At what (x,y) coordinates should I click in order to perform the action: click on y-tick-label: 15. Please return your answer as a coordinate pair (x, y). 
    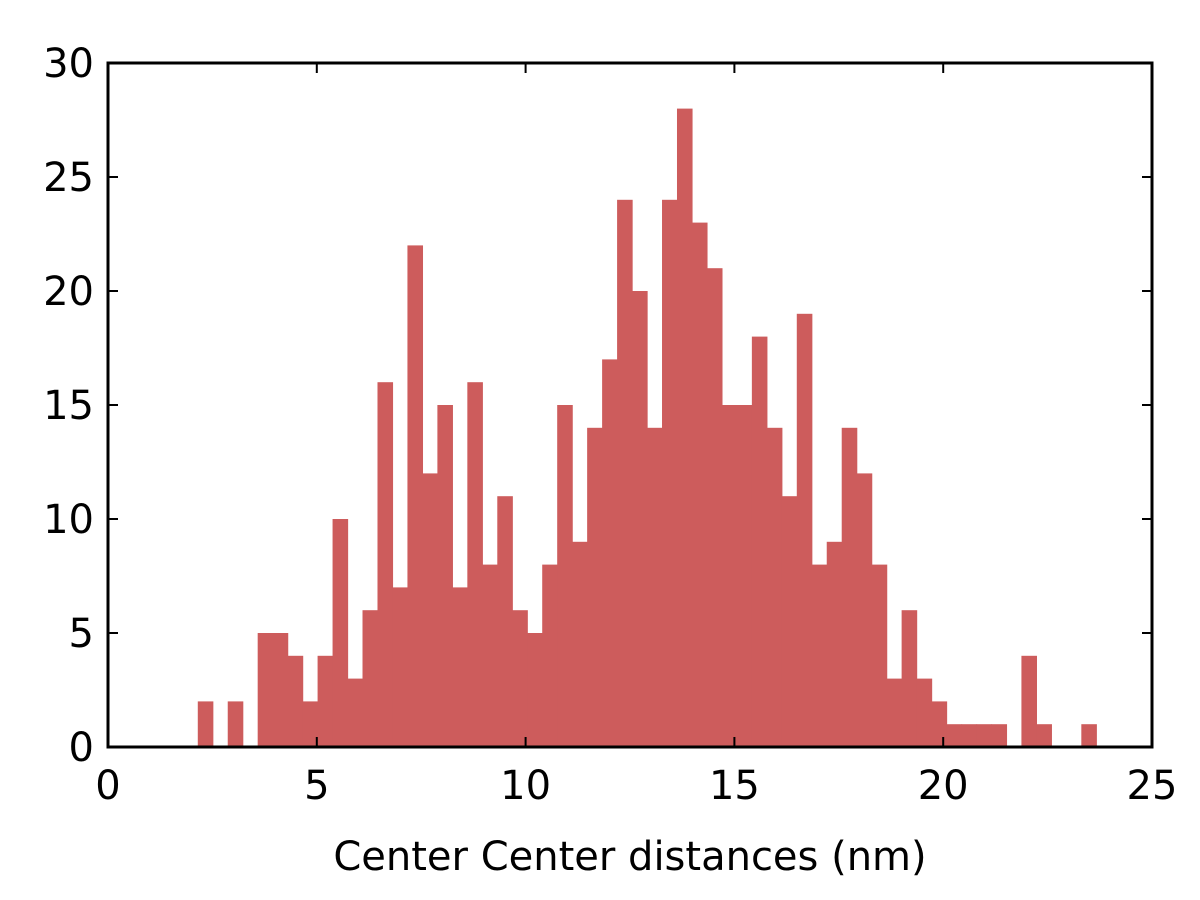
    Looking at the image, I should click on (68, 406).